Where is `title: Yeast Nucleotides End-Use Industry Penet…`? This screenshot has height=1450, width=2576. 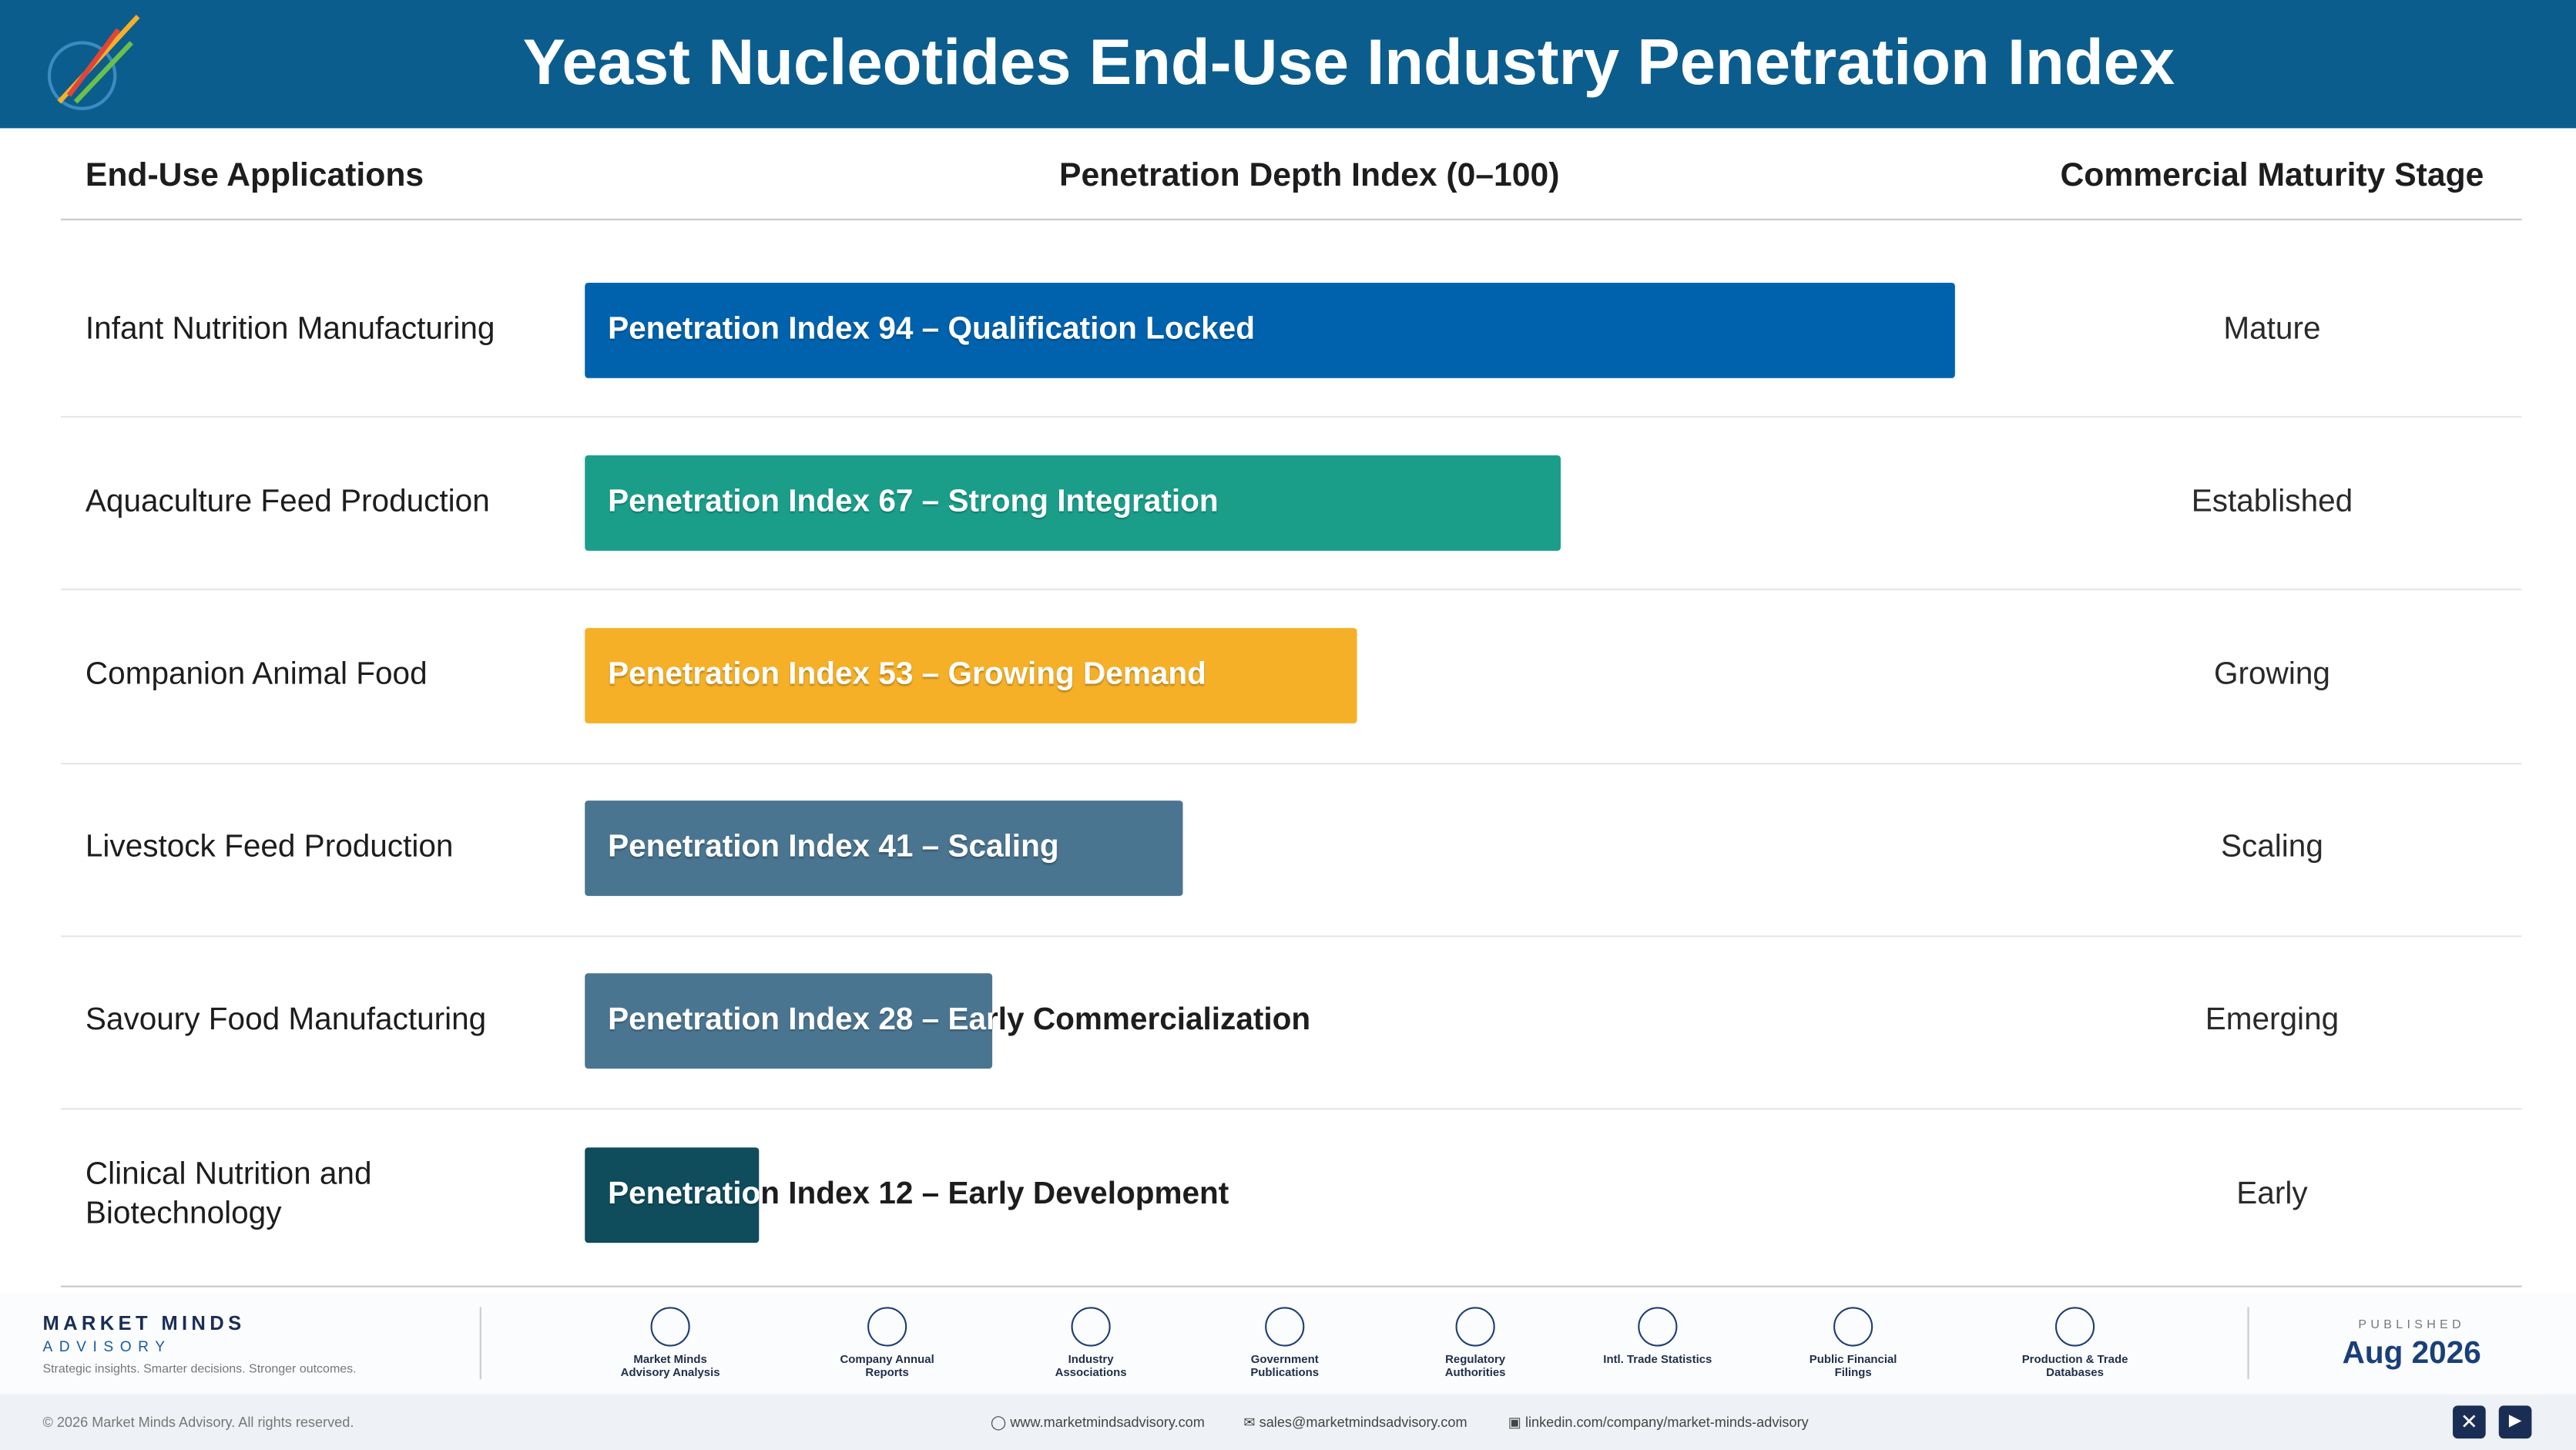
title: Yeast Nucleotides End-Use Industry Penet… is located at coordinates (1348, 63).